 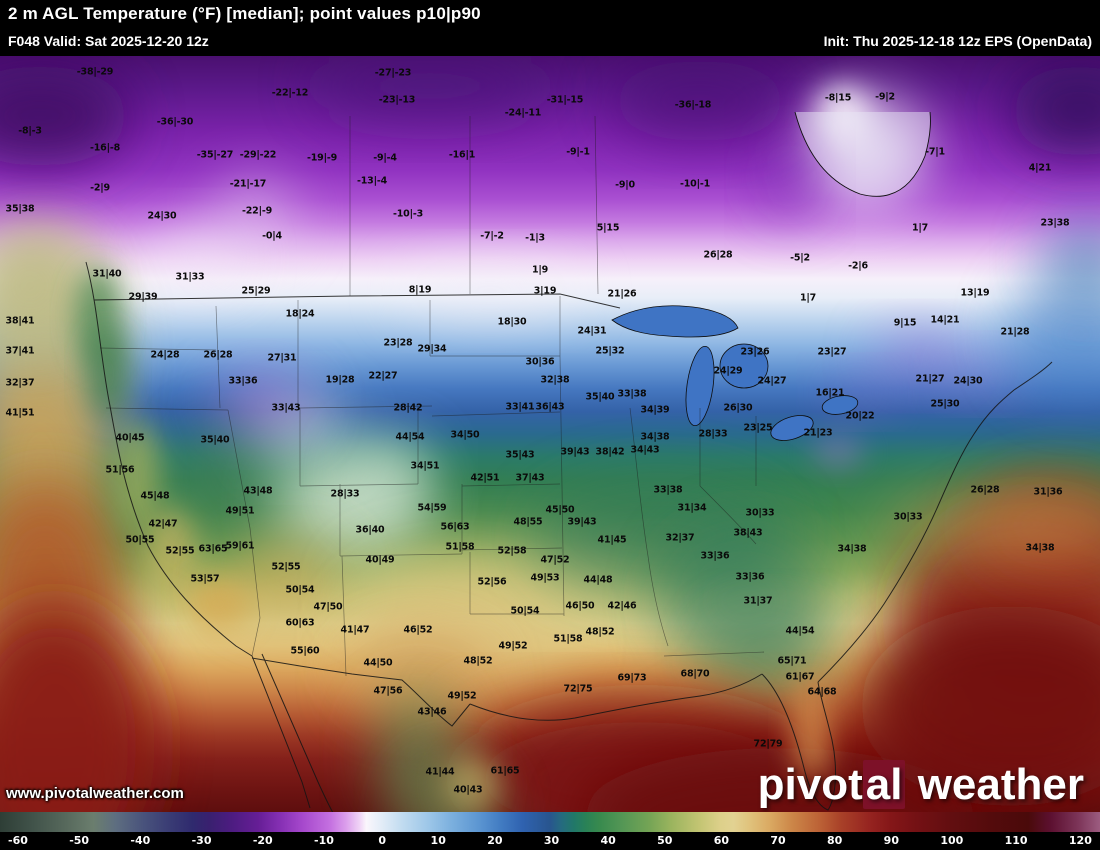 What do you see at coordinates (612, 540) in the screenshot?
I see `point-value: 41|45` at bounding box center [612, 540].